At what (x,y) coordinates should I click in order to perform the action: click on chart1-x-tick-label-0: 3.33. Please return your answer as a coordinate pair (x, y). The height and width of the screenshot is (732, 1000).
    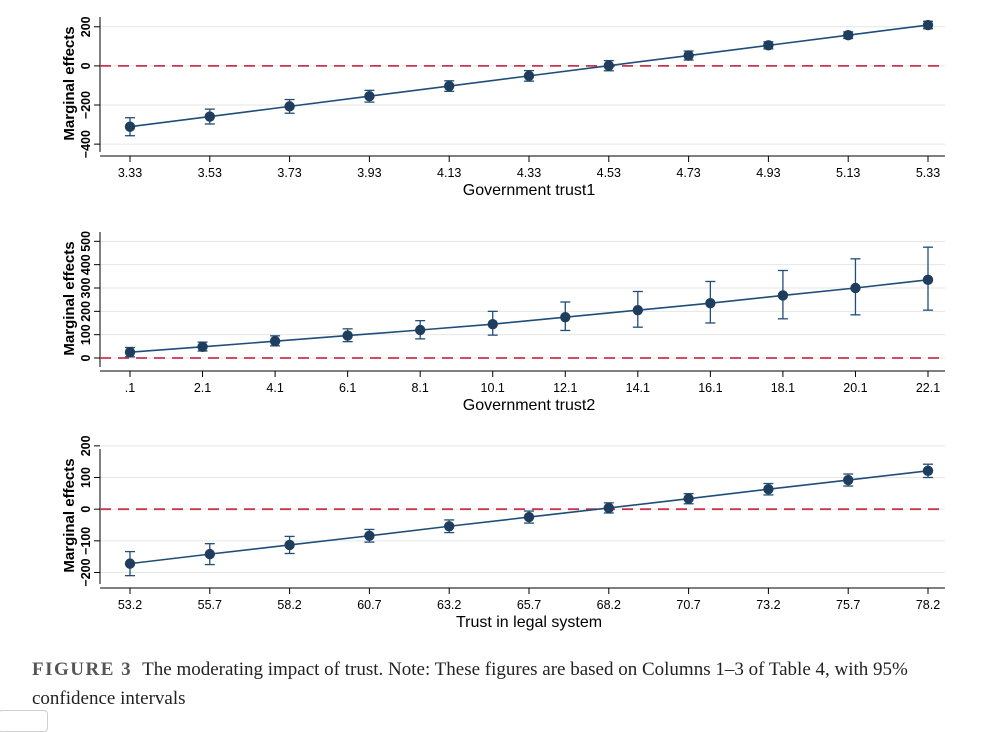
    Looking at the image, I should click on (130, 173).